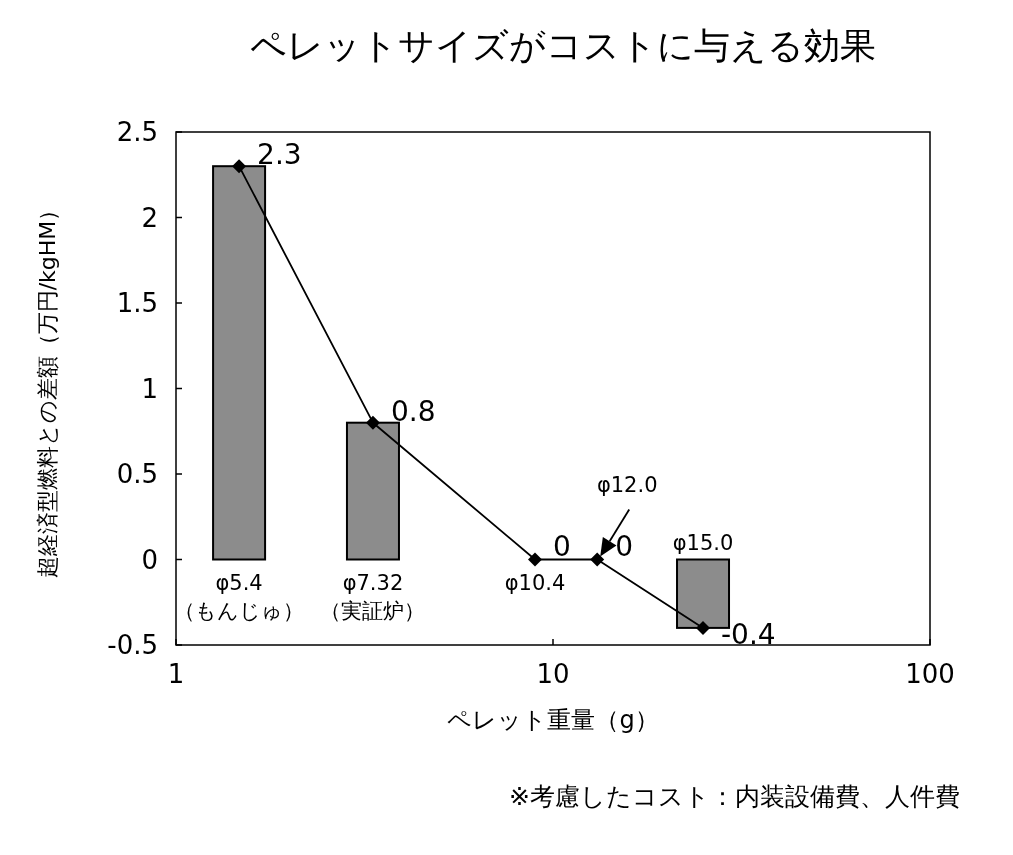 This screenshot has width=1013, height=855. What do you see at coordinates (734, 796) in the screenshot?
I see `text: ※考慮したコスト：内装設備費、人件費` at bounding box center [734, 796].